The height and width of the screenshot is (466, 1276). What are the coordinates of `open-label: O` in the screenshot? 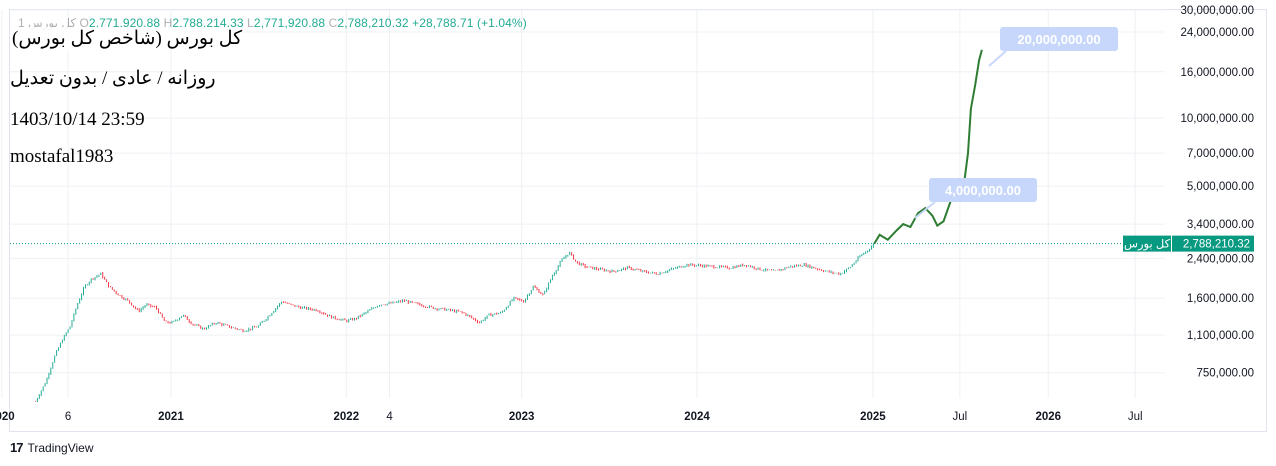 It's located at (84, 23).